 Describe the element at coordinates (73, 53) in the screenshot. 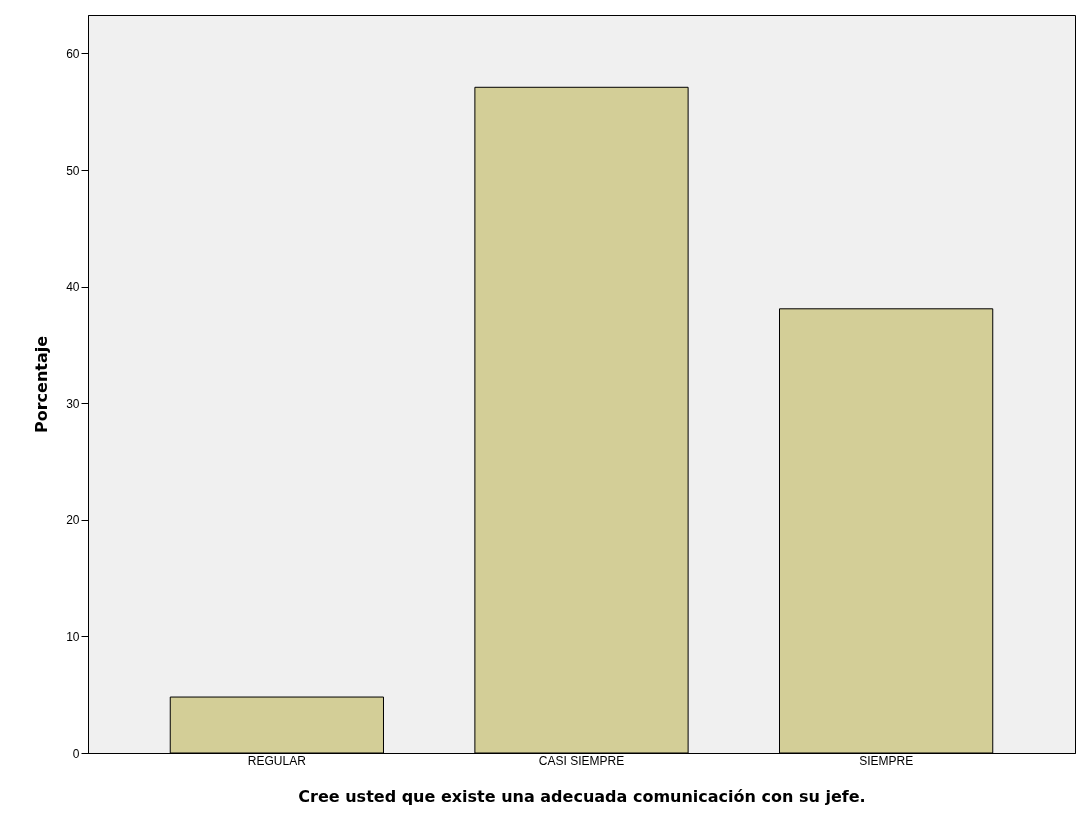

I see `y-tick-label: 60` at that location.